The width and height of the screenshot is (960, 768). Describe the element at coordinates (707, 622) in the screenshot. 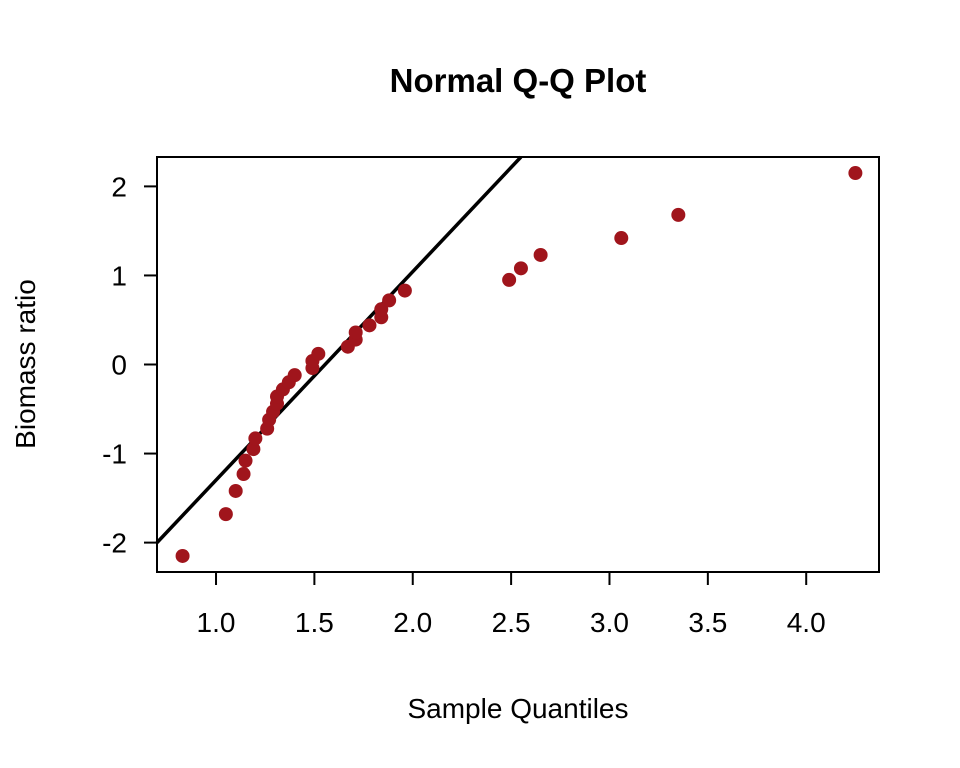

I see `x-tick-label: 3.5` at that location.